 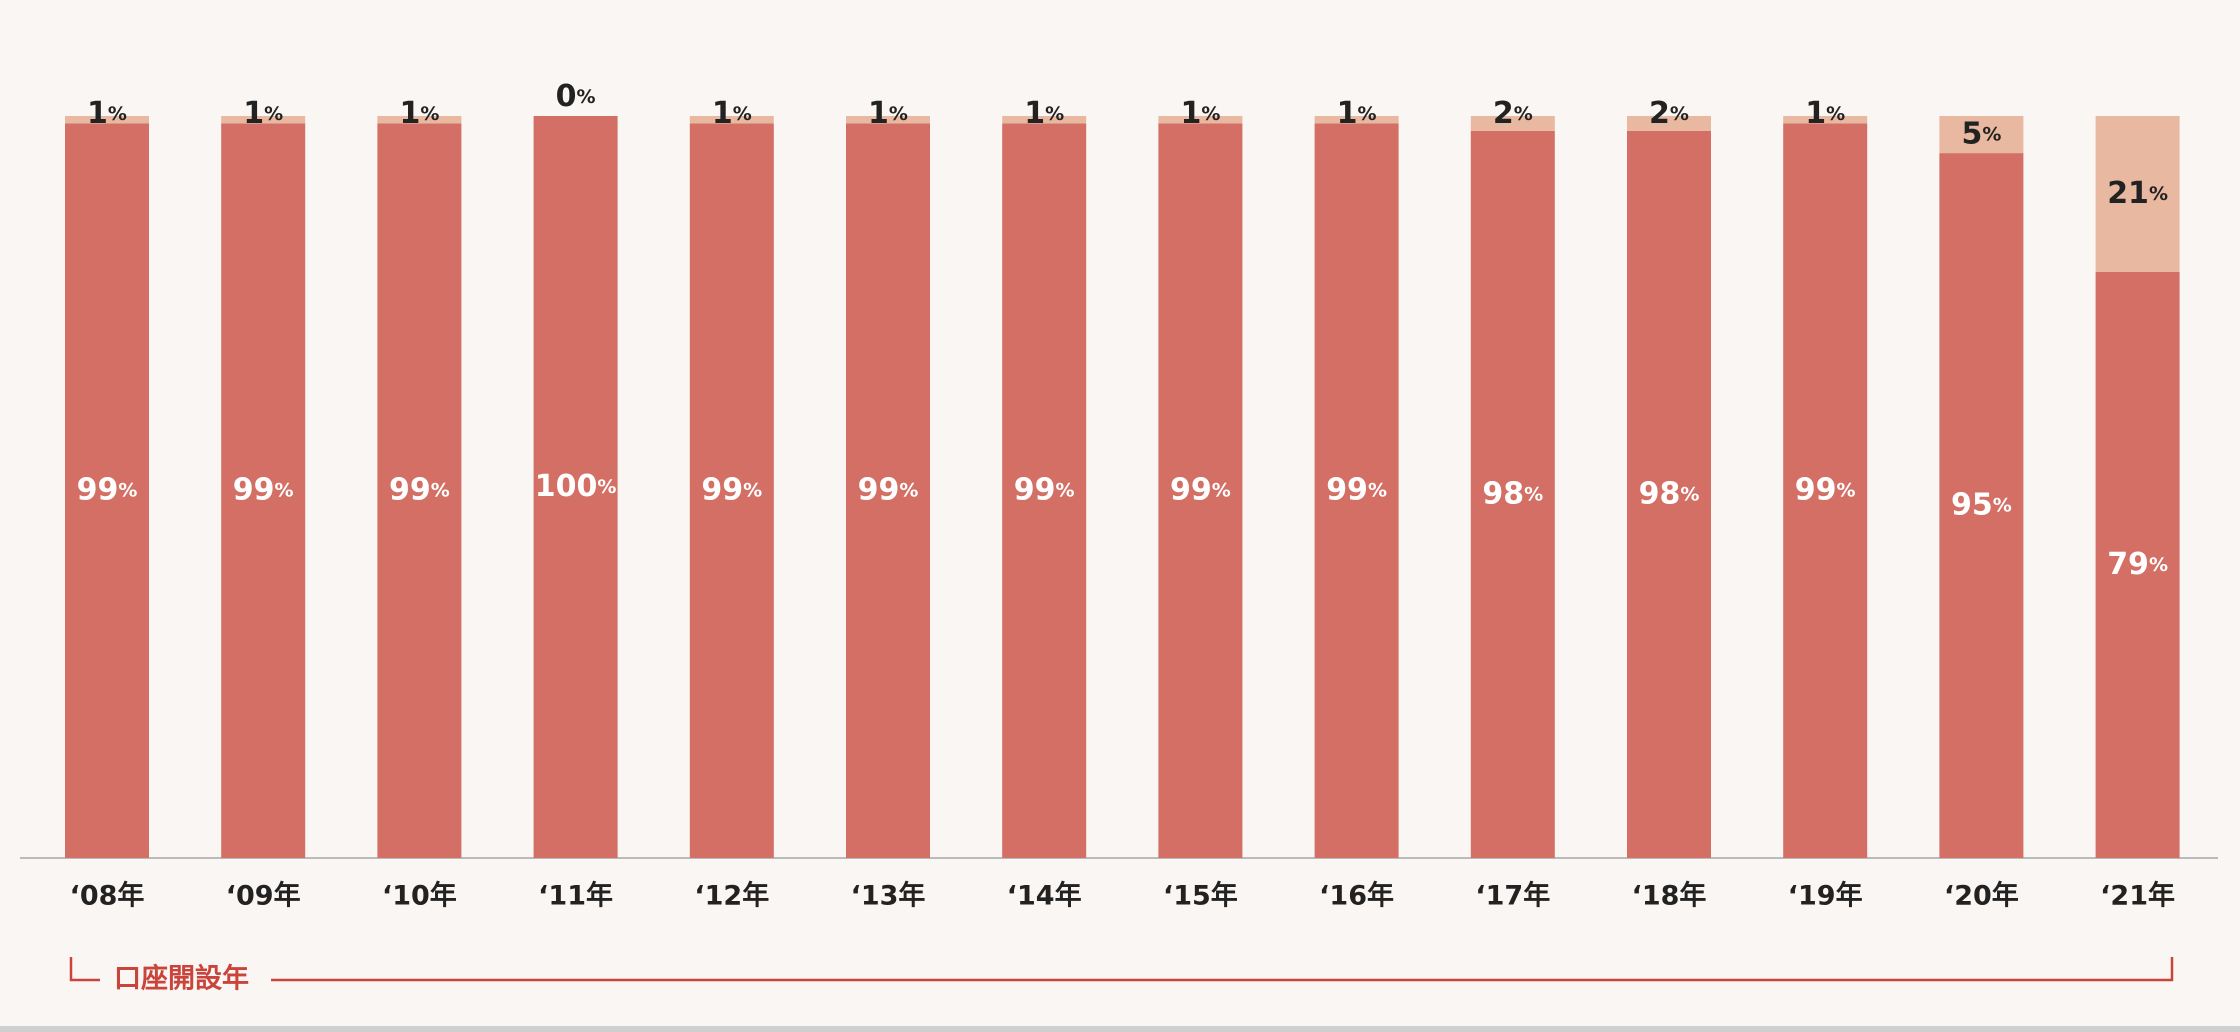 What do you see at coordinates (731, 896) in the screenshot?
I see `x-tick-label: ‘12年` at bounding box center [731, 896].